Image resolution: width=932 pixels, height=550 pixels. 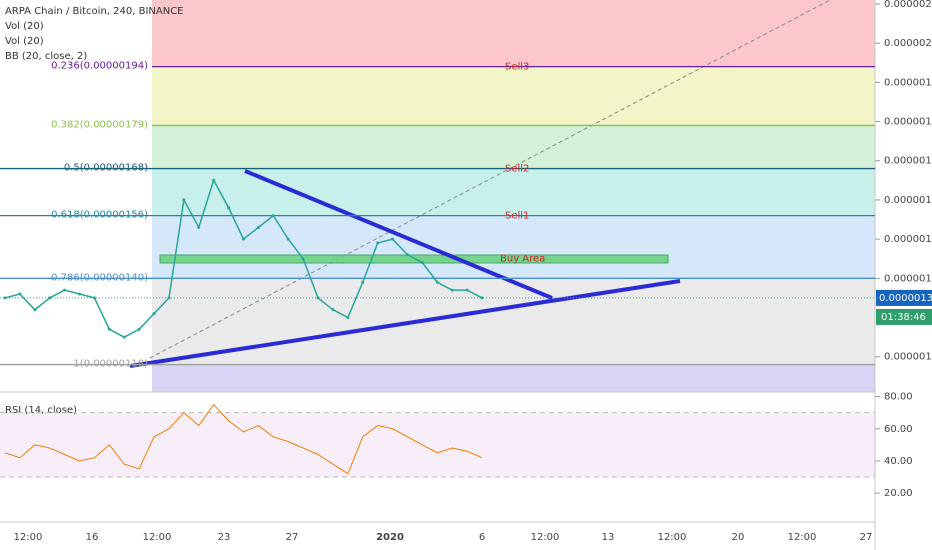 What do you see at coordinates (908, 278) in the screenshot?
I see `y-tick-label: 0.00000140` at bounding box center [908, 278].